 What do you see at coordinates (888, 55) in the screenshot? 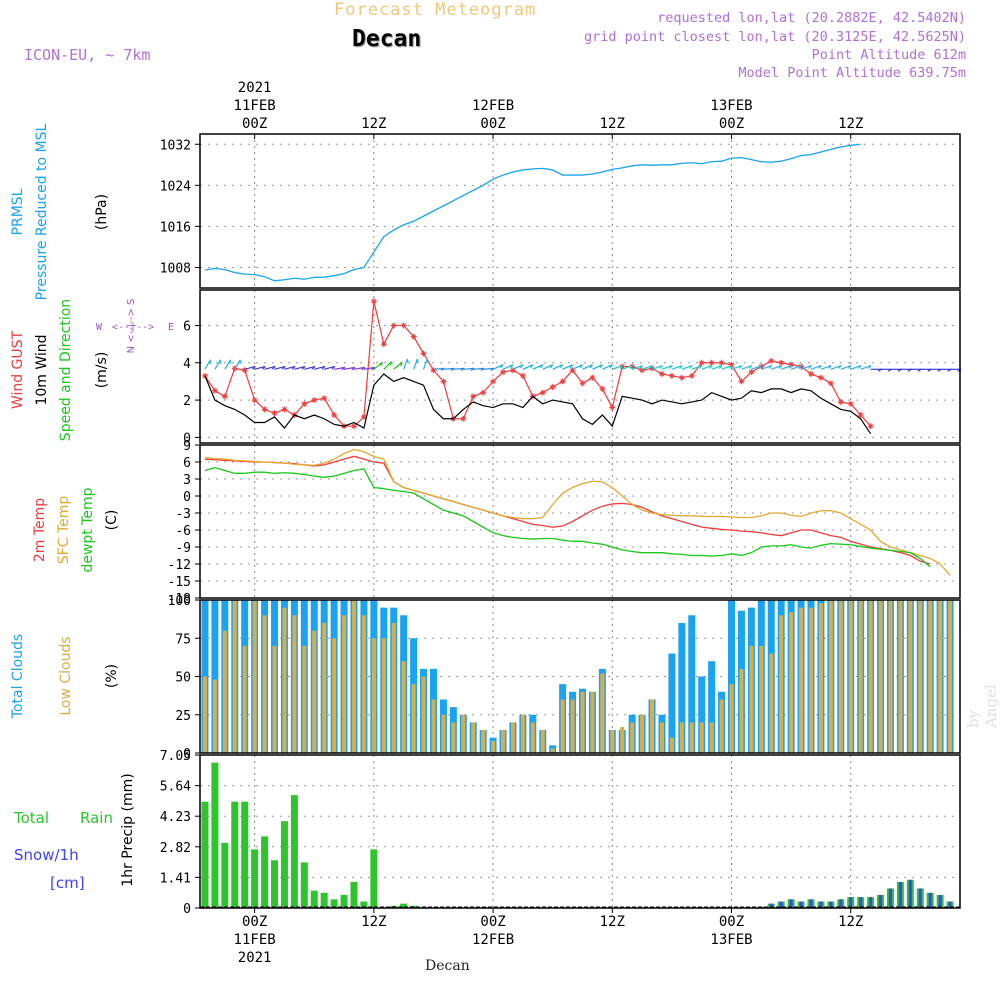
I see `point-altitude: Point Altitude 612m` at bounding box center [888, 55].